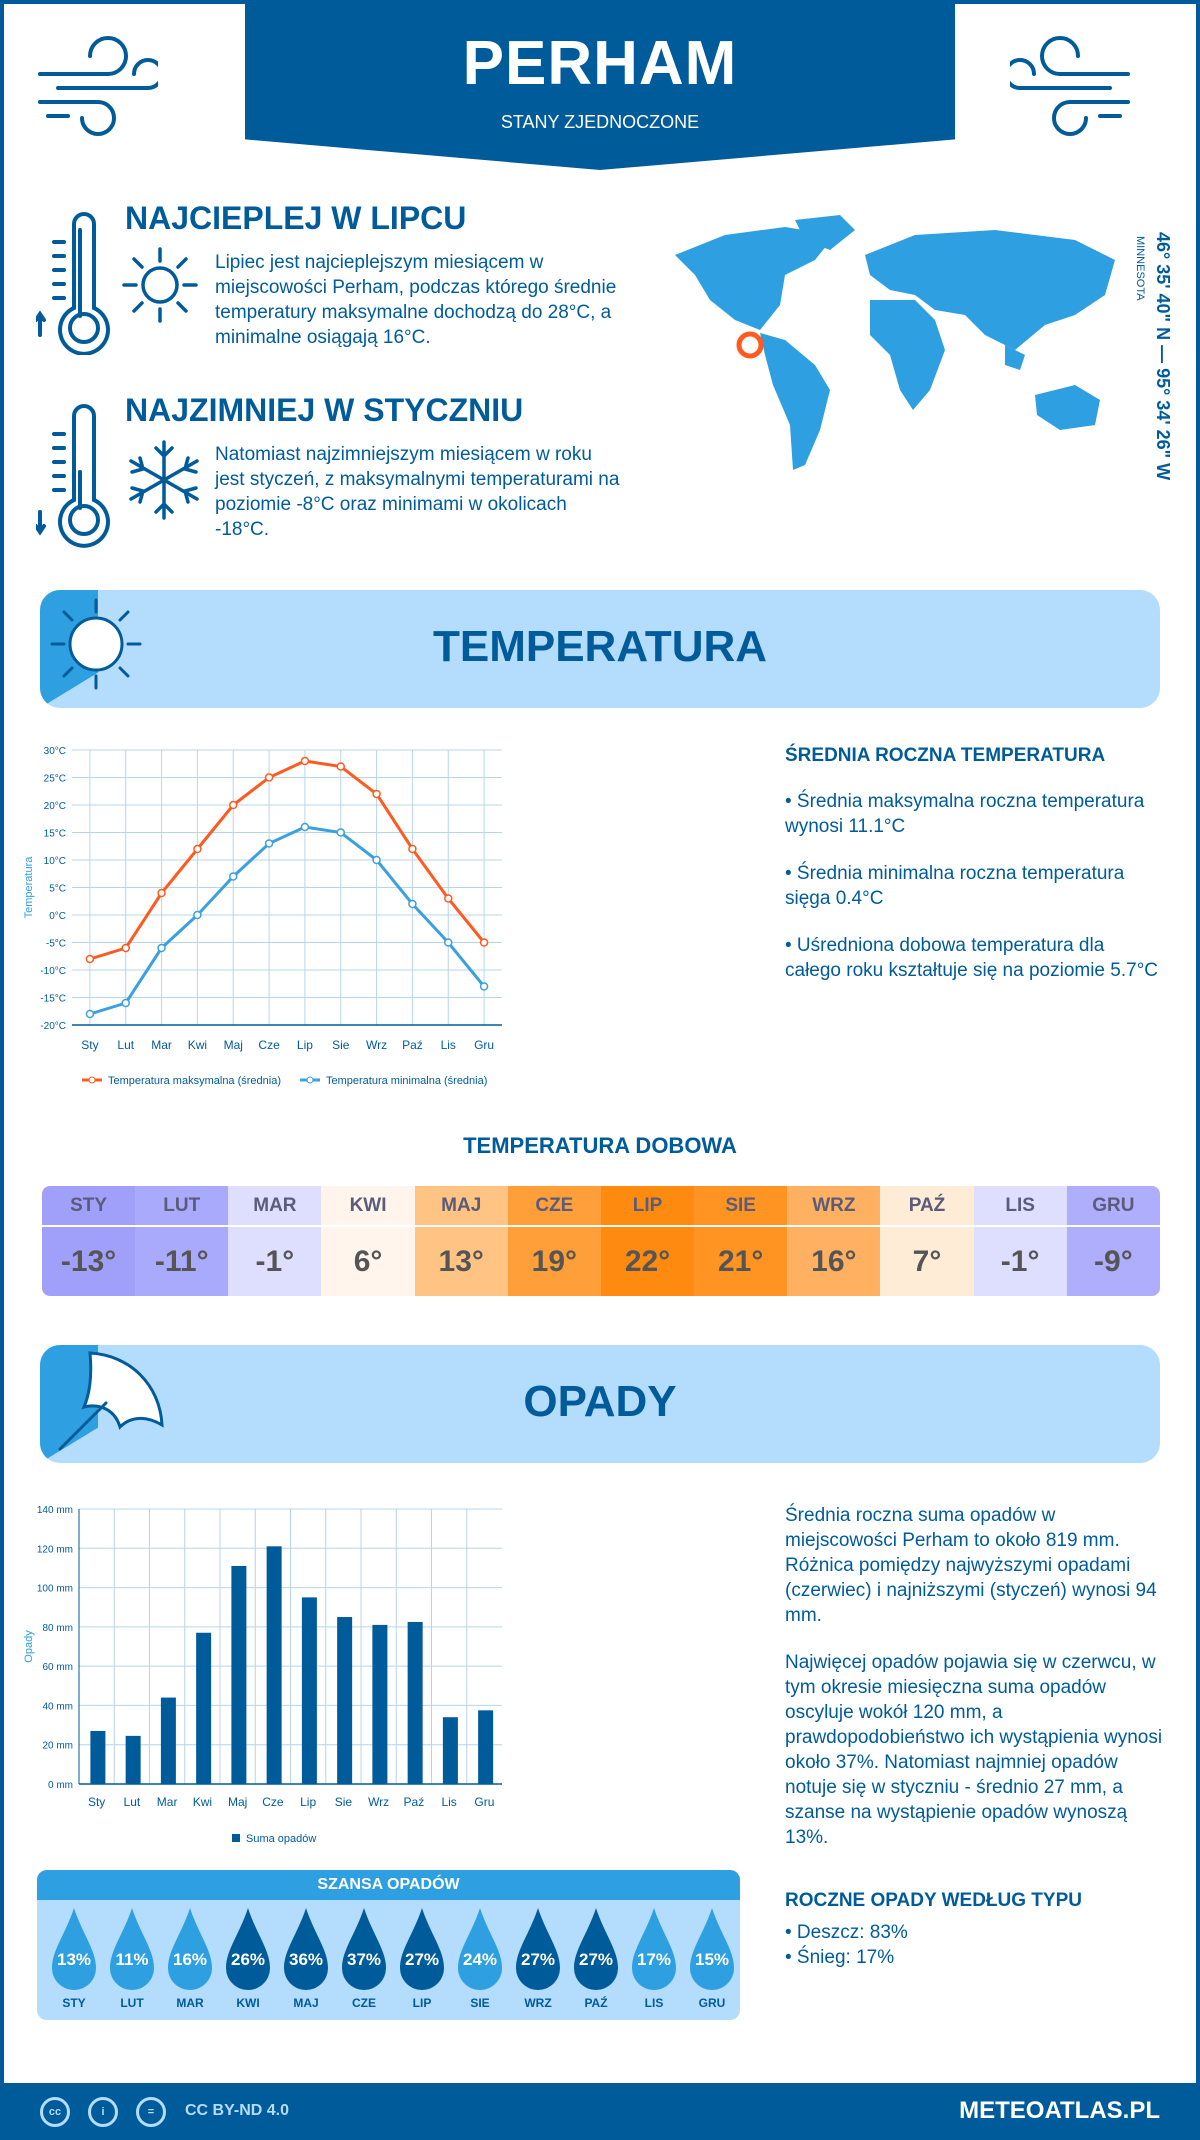 The width and height of the screenshot is (1200, 2140). What do you see at coordinates (647, 1261) in the screenshot?
I see `daily-value: 22°` at bounding box center [647, 1261].